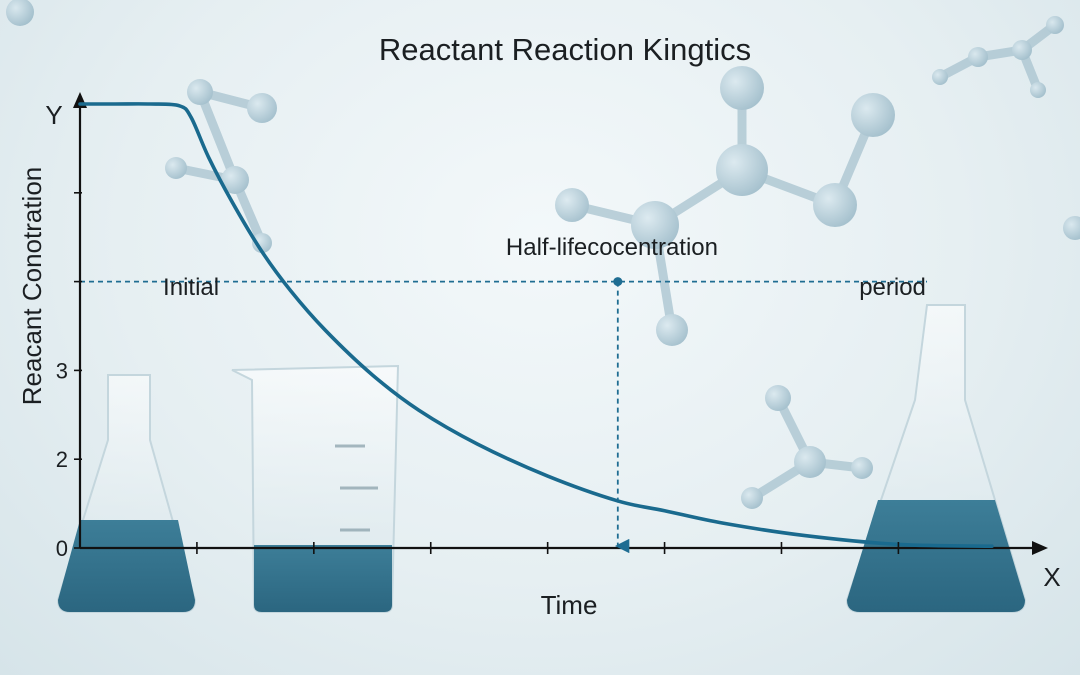 This screenshot has height=675, width=1080. What do you see at coordinates (62, 370) in the screenshot?
I see `y-tick-label: 3` at bounding box center [62, 370].